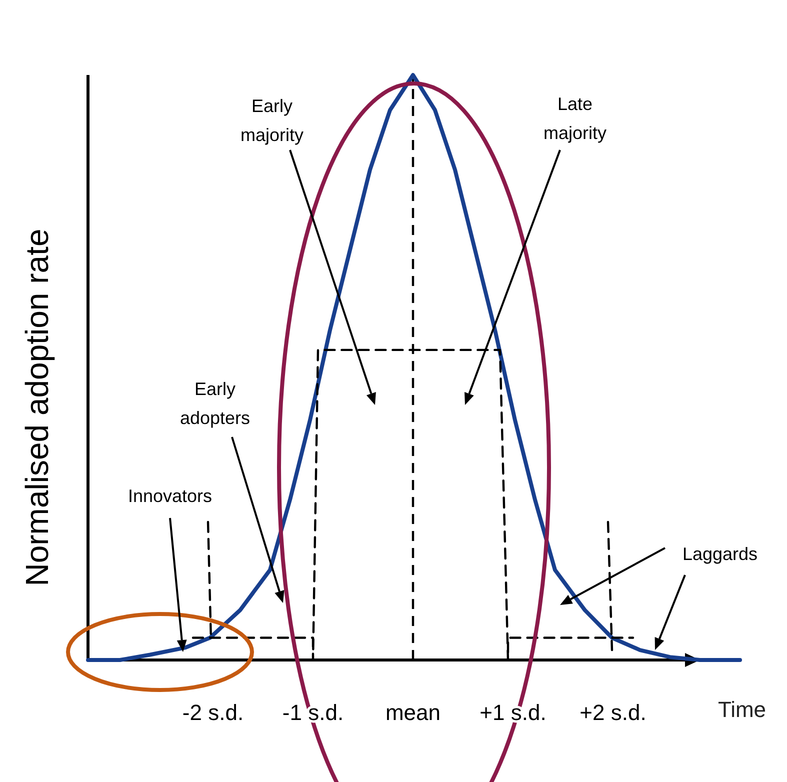 The height and width of the screenshot is (782, 787). What do you see at coordinates (742, 709) in the screenshot?
I see `x-axis-title: Time` at bounding box center [742, 709].